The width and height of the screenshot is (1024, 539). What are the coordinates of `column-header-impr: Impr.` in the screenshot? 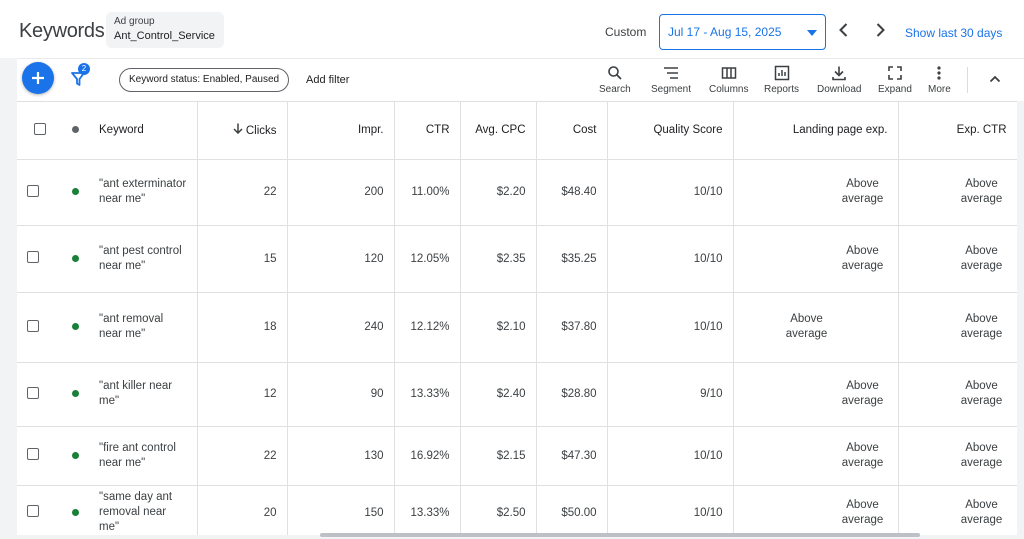 It's located at (341, 131).